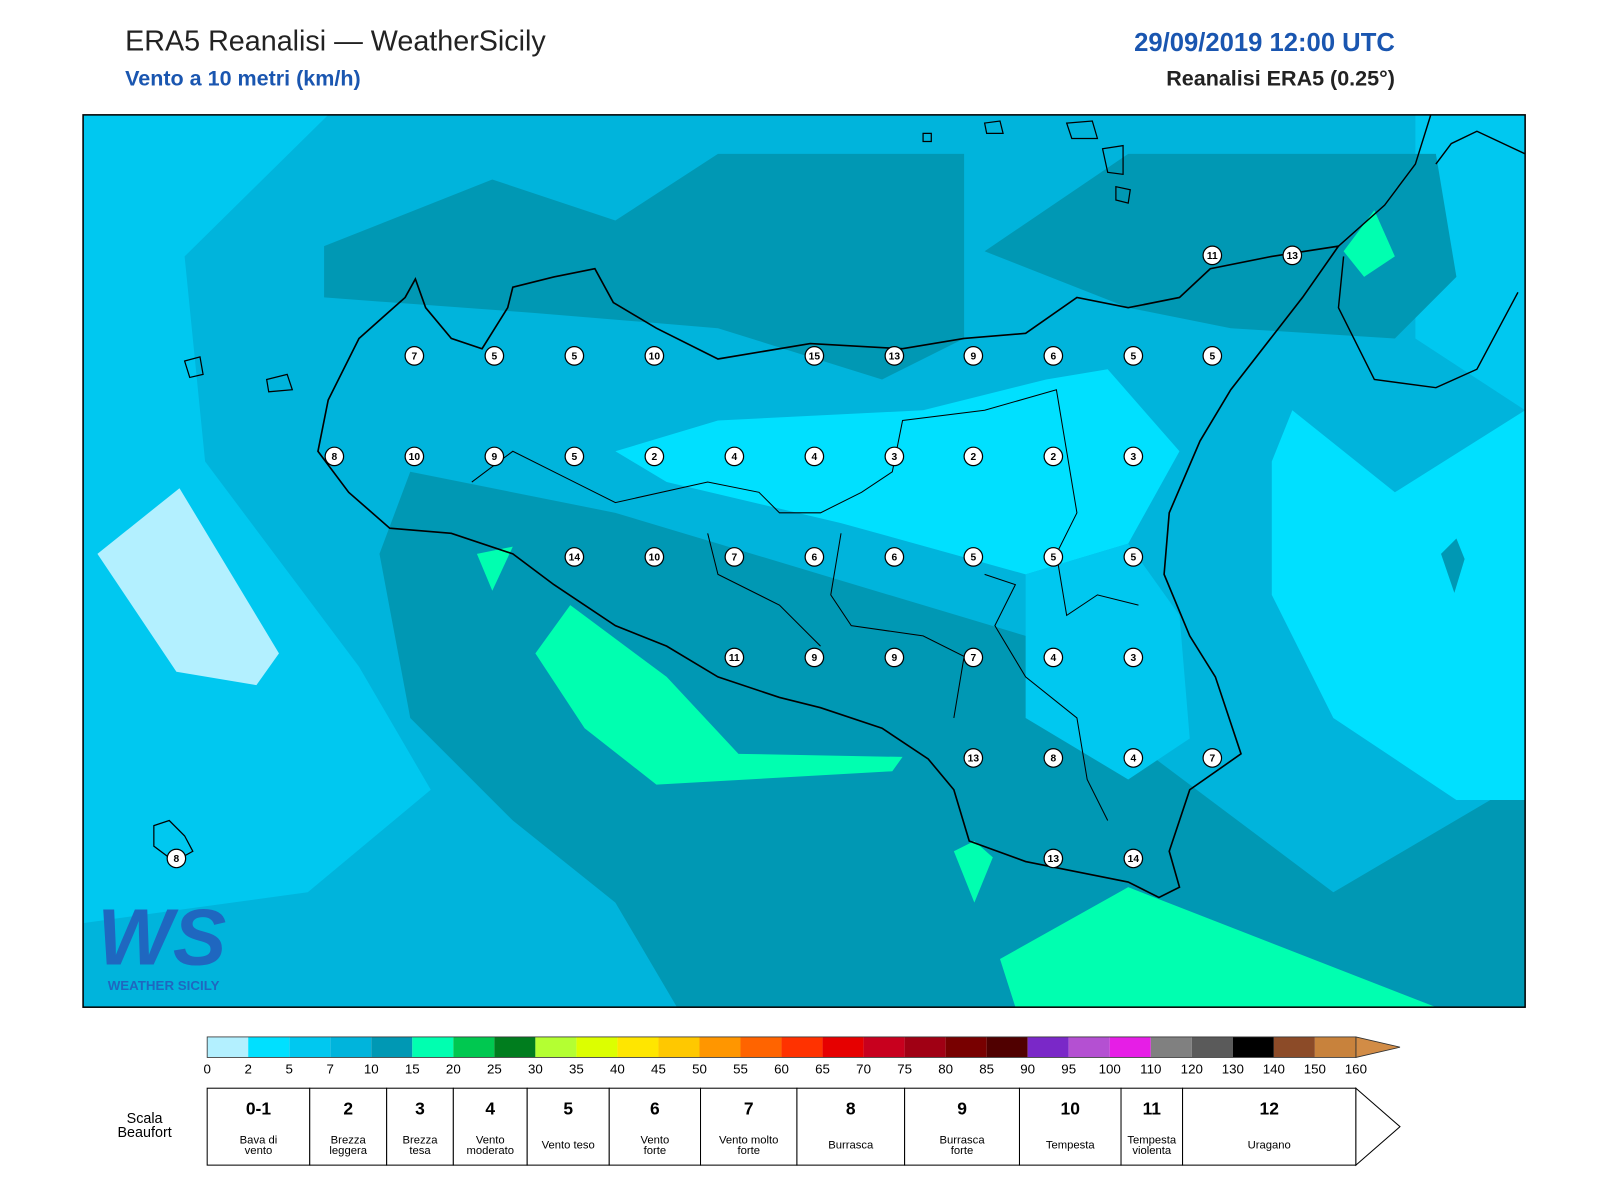 This screenshot has width=1600, height=1200. I want to click on colorbar-tick-label: 95, so click(1068, 1068).